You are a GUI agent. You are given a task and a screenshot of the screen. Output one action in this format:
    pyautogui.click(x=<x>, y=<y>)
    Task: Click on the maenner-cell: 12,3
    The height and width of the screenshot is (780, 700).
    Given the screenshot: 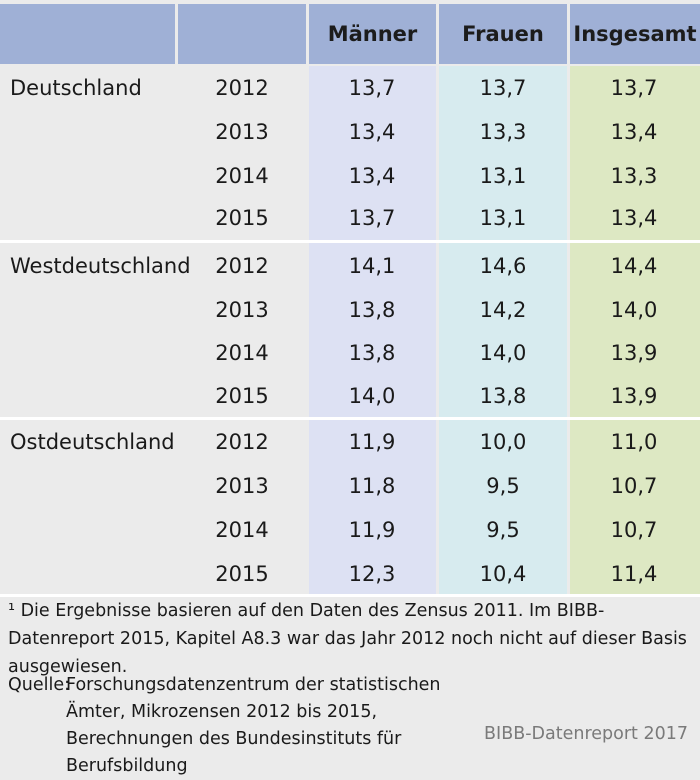 What is the action you would take?
    pyautogui.click(x=372, y=574)
    